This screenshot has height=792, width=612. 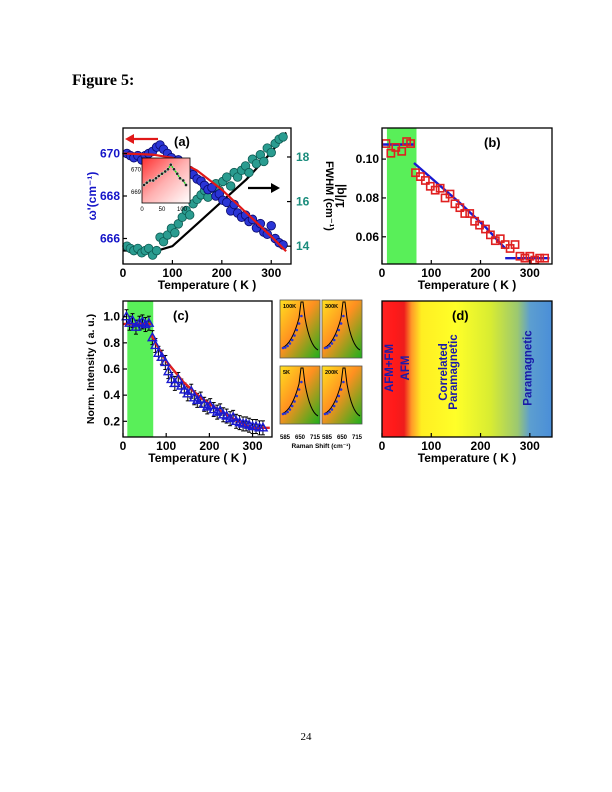 What do you see at coordinates (300, 395) in the screenshot?
I see `raman-inset-5k: 5K` at bounding box center [300, 395].